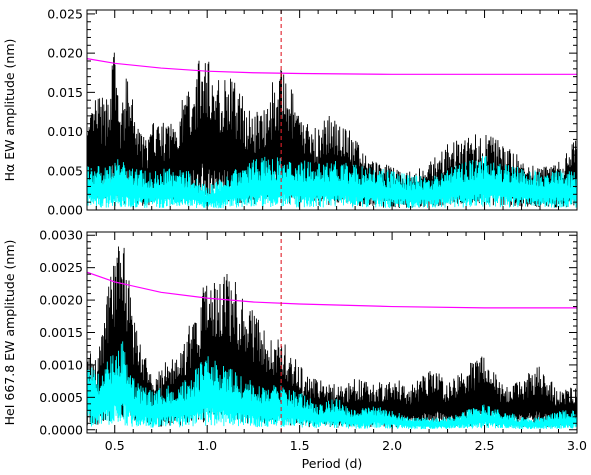  Describe the element at coordinates (65, 131) in the screenshot. I see `y-tick-label: 0.010` at that location.